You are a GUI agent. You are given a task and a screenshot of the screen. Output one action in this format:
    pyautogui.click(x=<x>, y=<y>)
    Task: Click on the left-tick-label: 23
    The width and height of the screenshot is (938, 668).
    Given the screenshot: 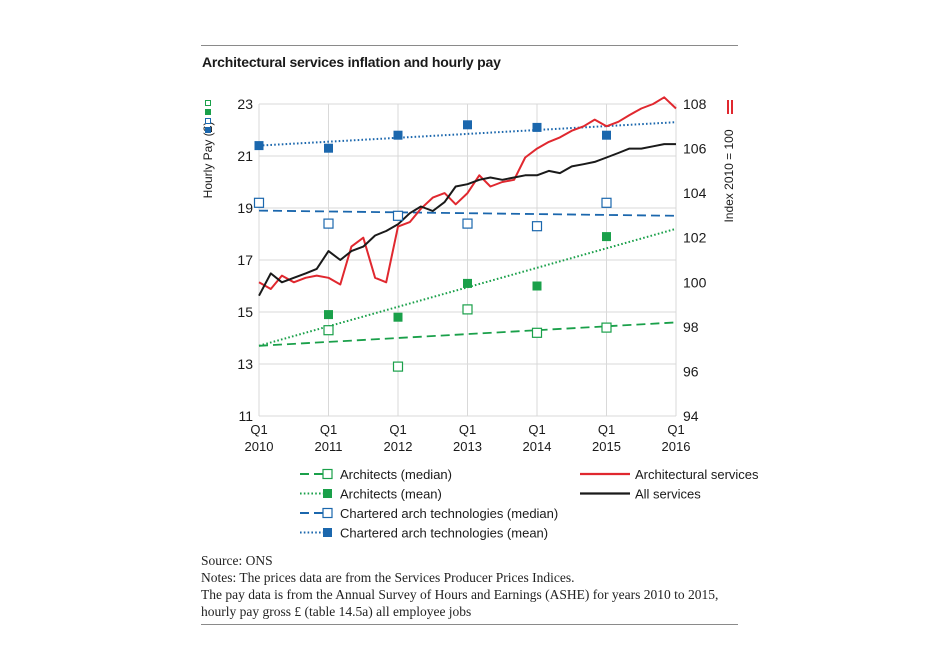 What is the action you would take?
    pyautogui.click(x=245, y=104)
    